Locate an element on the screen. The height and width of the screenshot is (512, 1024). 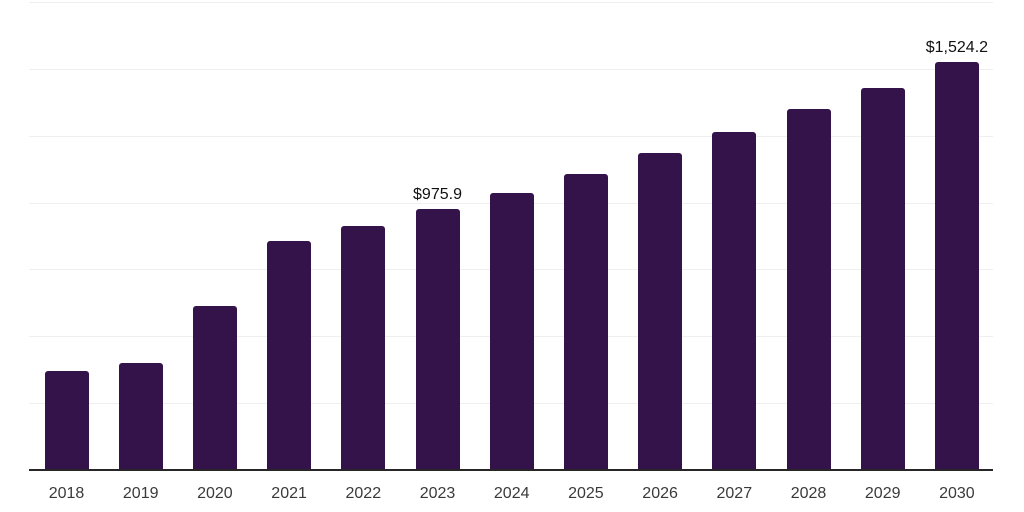
bar-2019 is located at coordinates (140, 416).